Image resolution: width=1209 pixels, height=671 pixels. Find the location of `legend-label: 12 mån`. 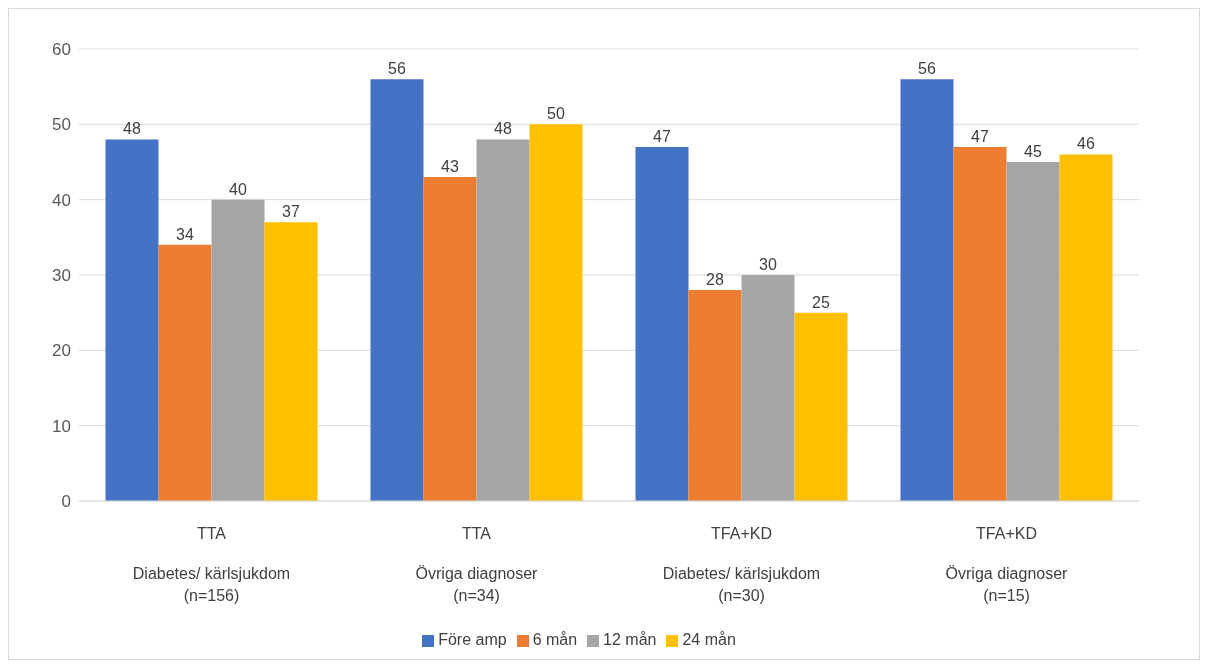

legend-label: 12 mån is located at coordinates (630, 639).